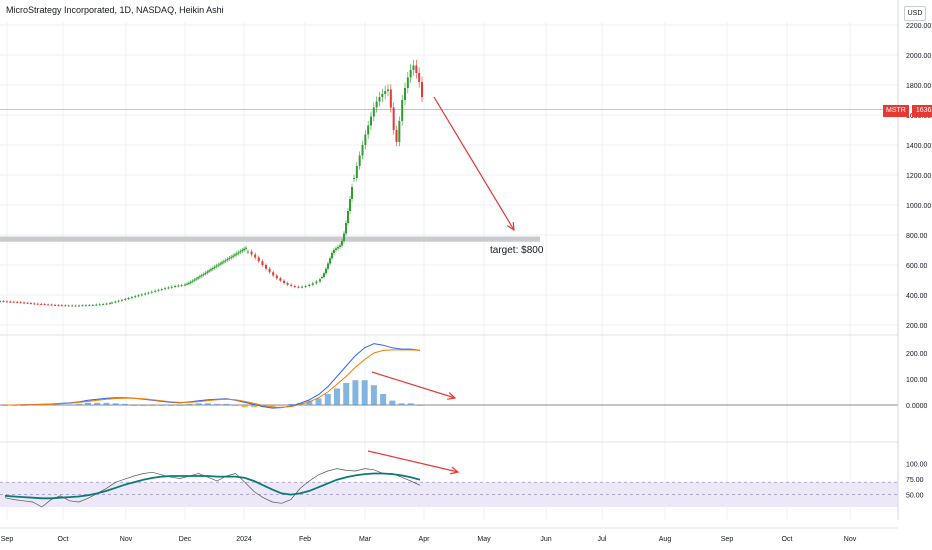 This screenshot has height=550, width=932. I want to click on rsi-tick-label: 100.00, so click(917, 465).